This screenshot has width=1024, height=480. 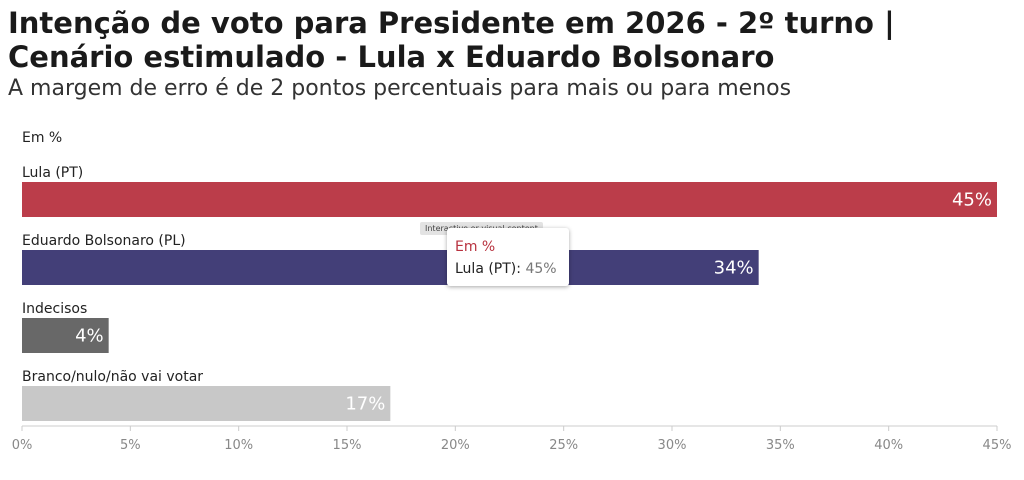 I want to click on x-tick-label: 15%, so click(x=347, y=445).